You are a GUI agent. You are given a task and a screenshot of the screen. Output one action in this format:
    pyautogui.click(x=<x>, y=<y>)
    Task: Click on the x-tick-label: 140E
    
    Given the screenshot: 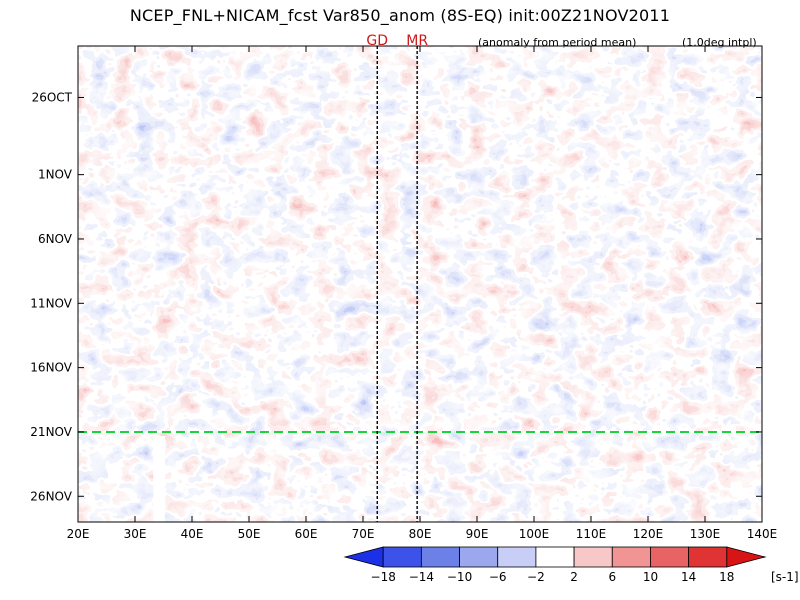 What is the action you would take?
    pyautogui.click(x=762, y=534)
    